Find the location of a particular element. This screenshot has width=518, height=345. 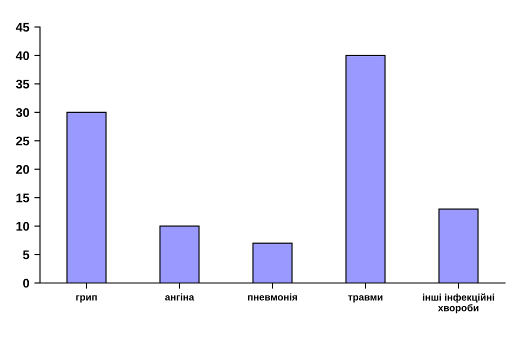

y-tick-label: 0 is located at coordinates (26, 283).